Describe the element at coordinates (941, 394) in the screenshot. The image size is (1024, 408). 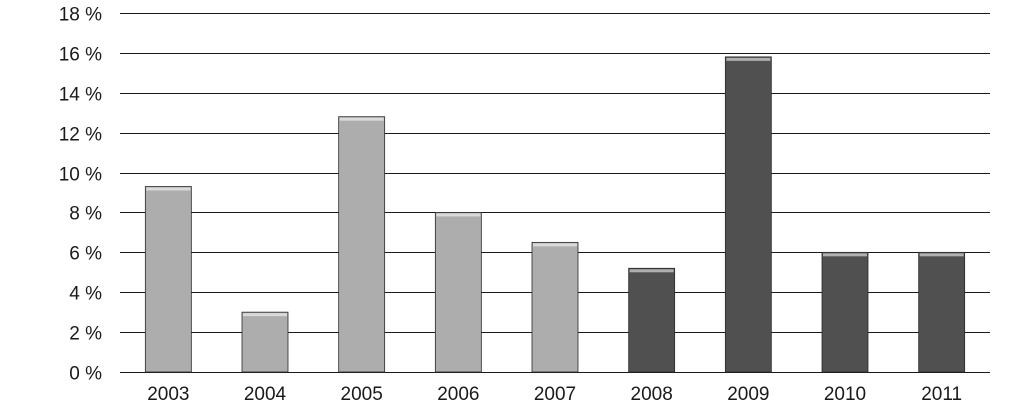
I see `x-tick-label: 2011` at that location.